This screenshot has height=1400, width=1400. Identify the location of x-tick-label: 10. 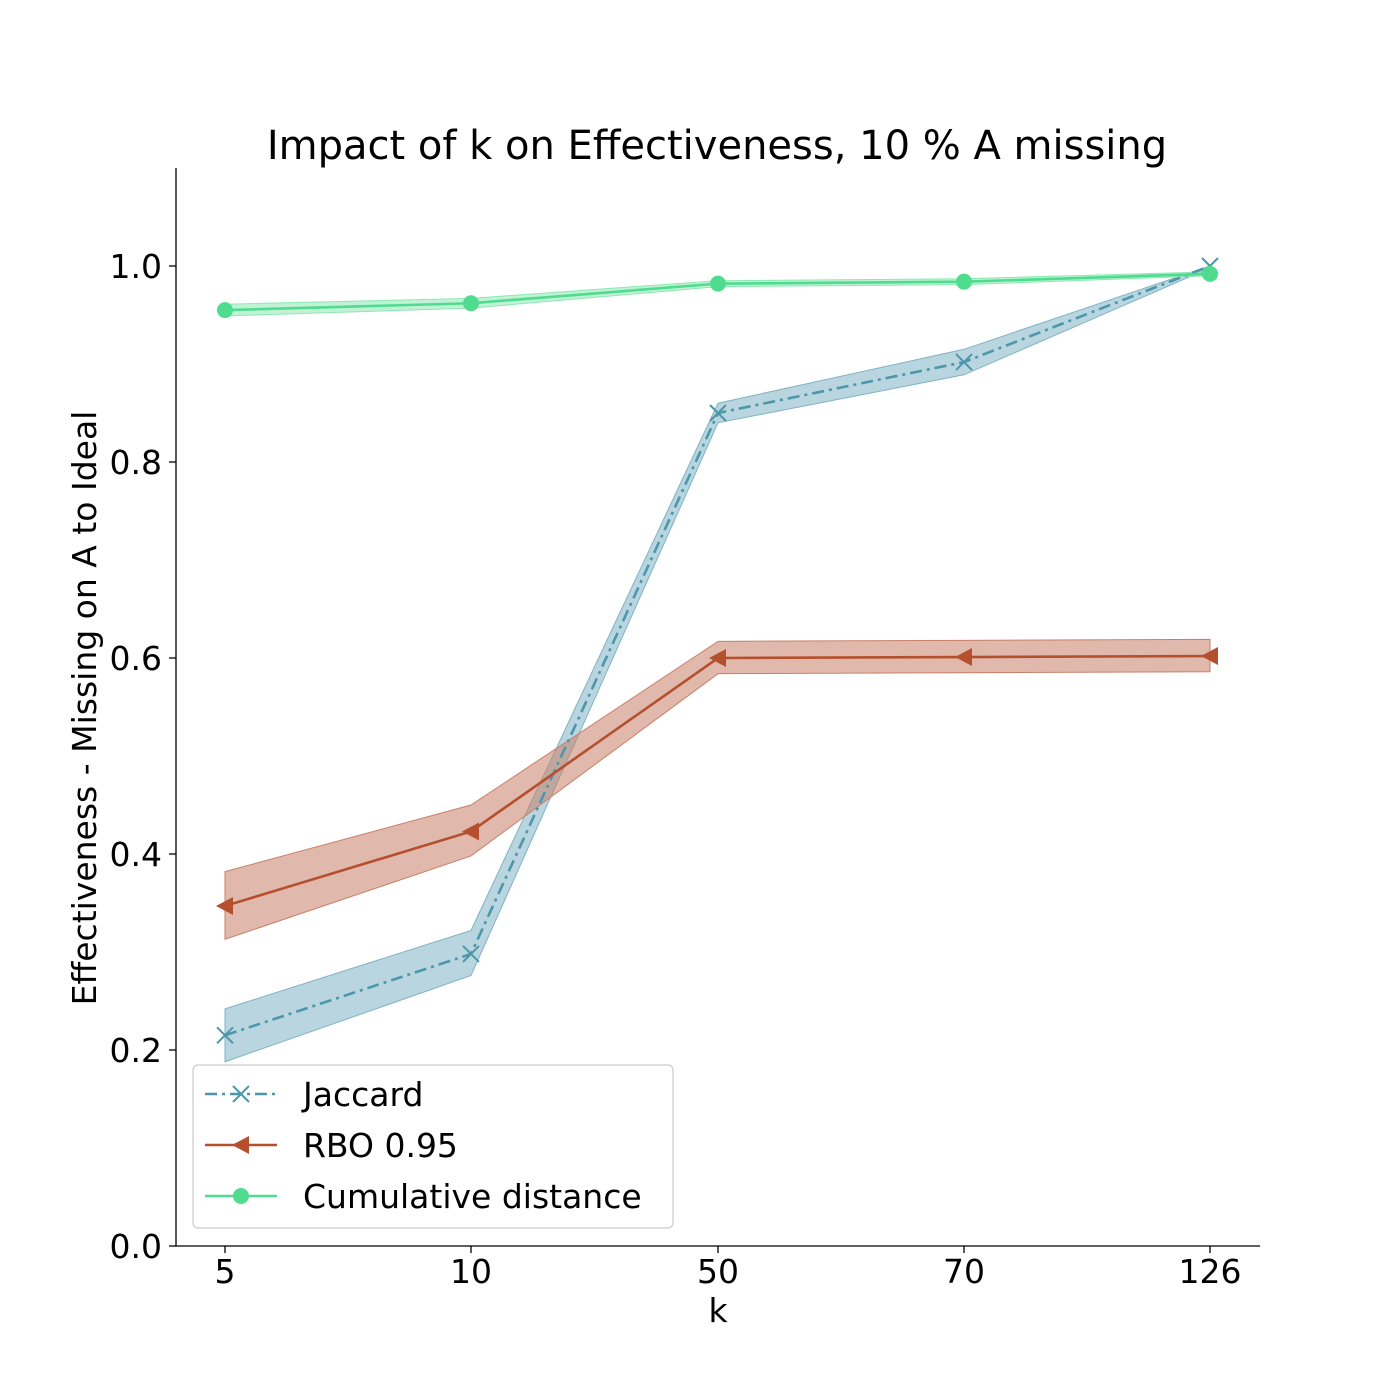
(471, 1271).